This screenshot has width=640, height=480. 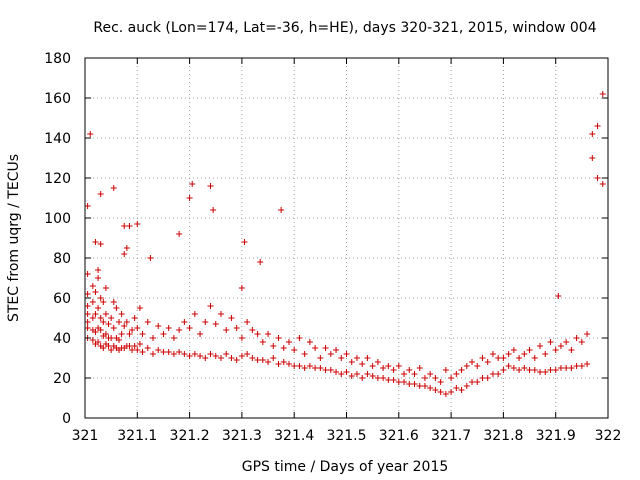 I want to click on y-tick-label: 60, so click(x=62, y=299).